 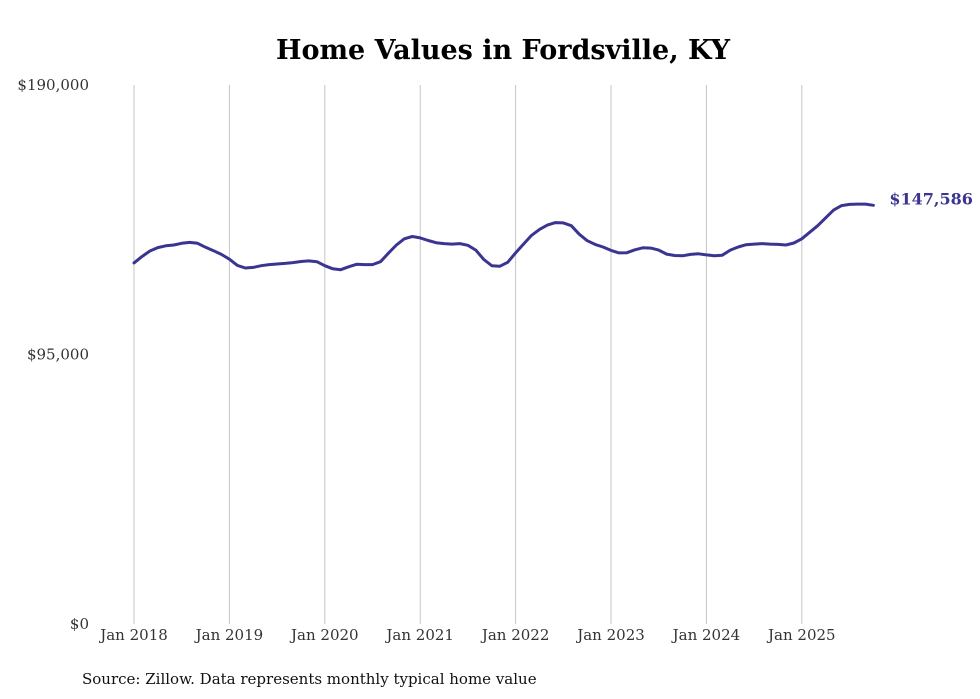 What do you see at coordinates (610, 635) in the screenshot?
I see `x-tick-label: Jan 2023` at bounding box center [610, 635].